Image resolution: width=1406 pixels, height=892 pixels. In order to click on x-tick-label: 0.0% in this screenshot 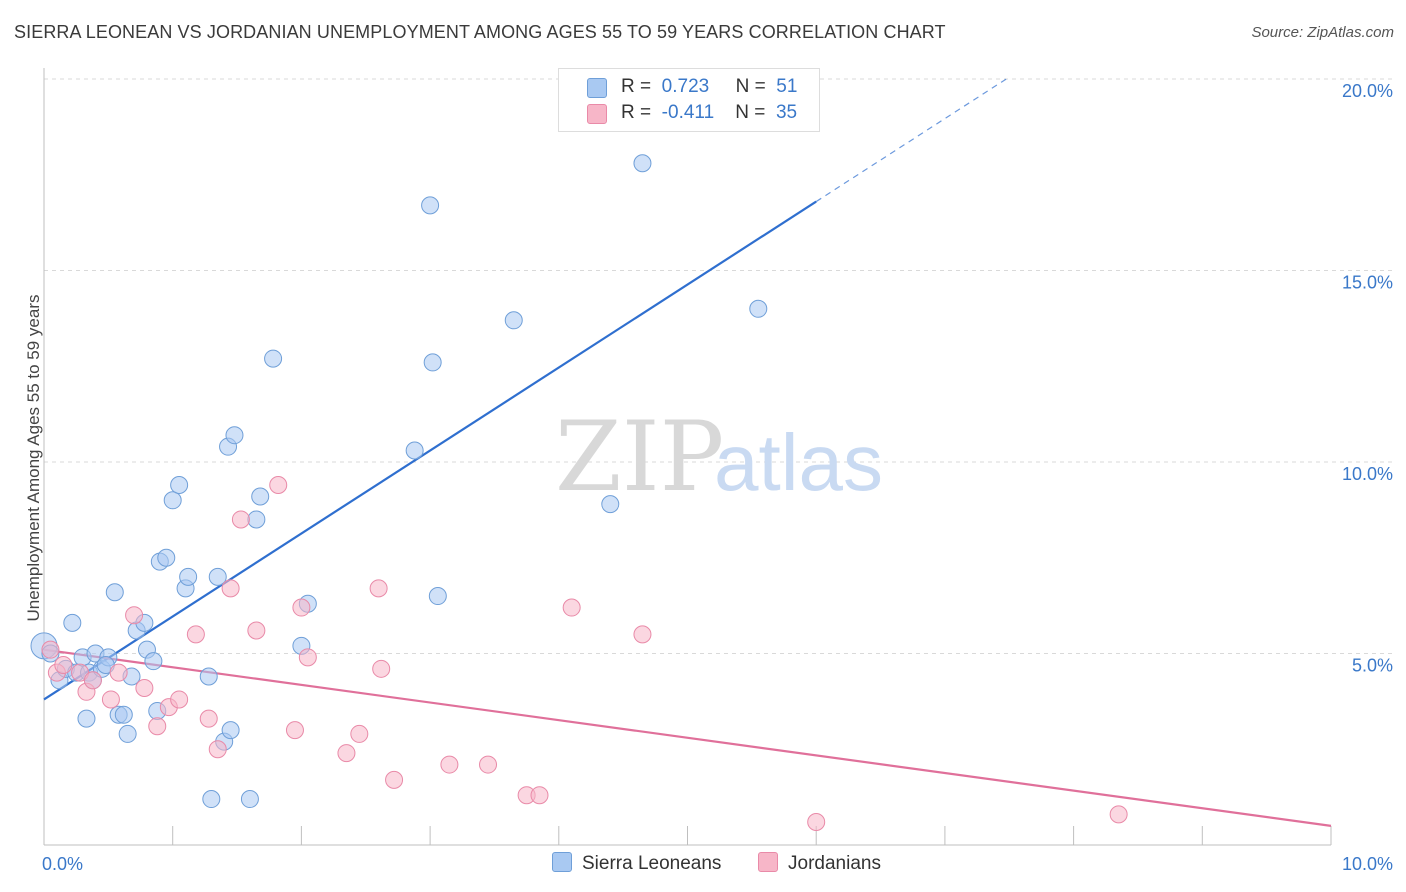, I will do `click(62, 864)`.